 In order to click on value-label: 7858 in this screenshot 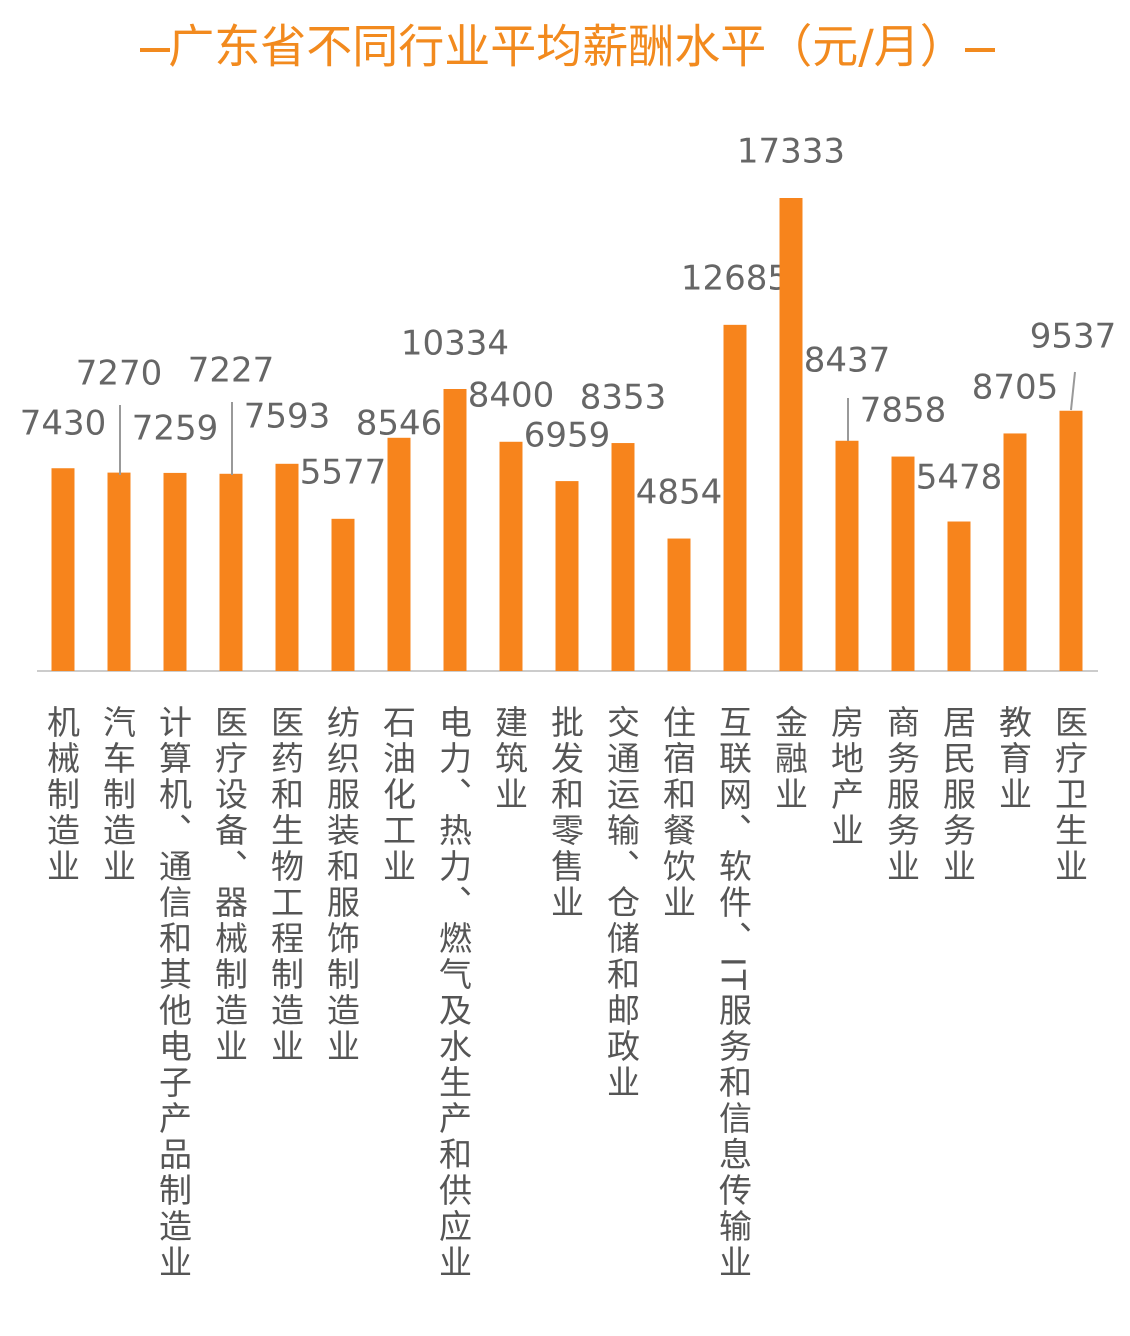, I will do `click(903, 411)`.